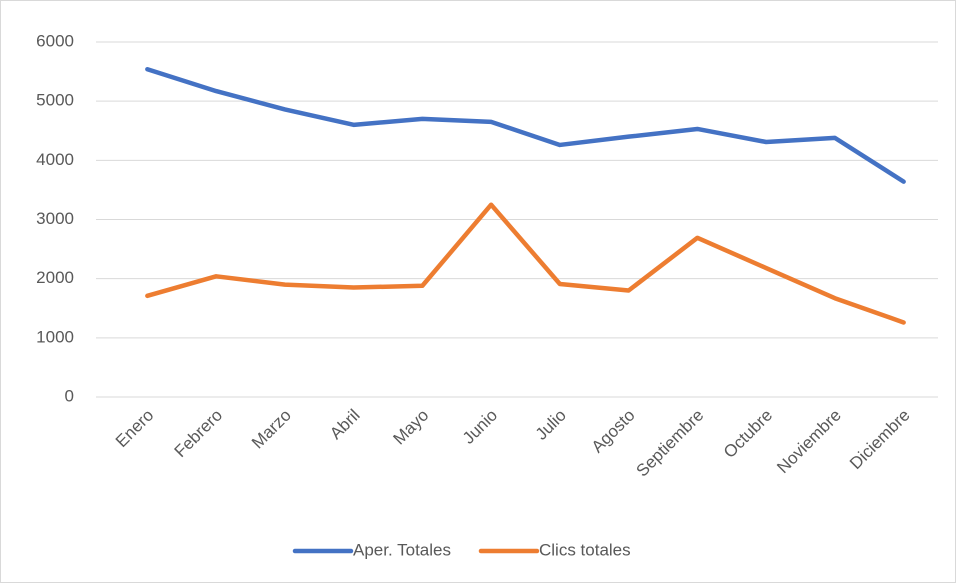  I want to click on y-tick-label: 3000, so click(55, 218).